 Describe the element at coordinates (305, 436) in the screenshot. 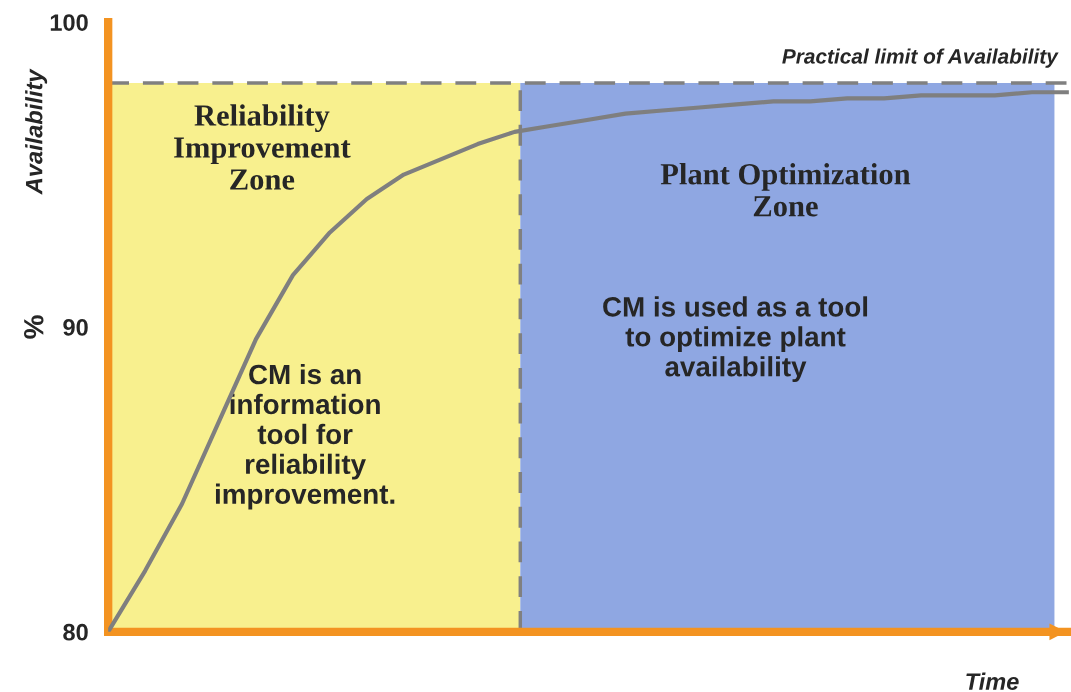

I see `annotation: CM is an information tool for reliability improvement.` at that location.